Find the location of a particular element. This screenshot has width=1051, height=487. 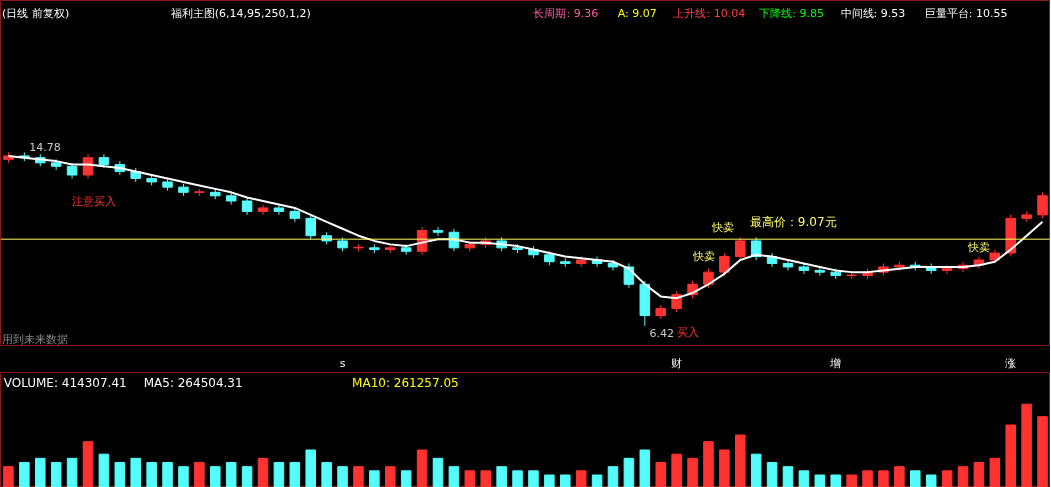

x-tick-label: s is located at coordinates (342, 363).